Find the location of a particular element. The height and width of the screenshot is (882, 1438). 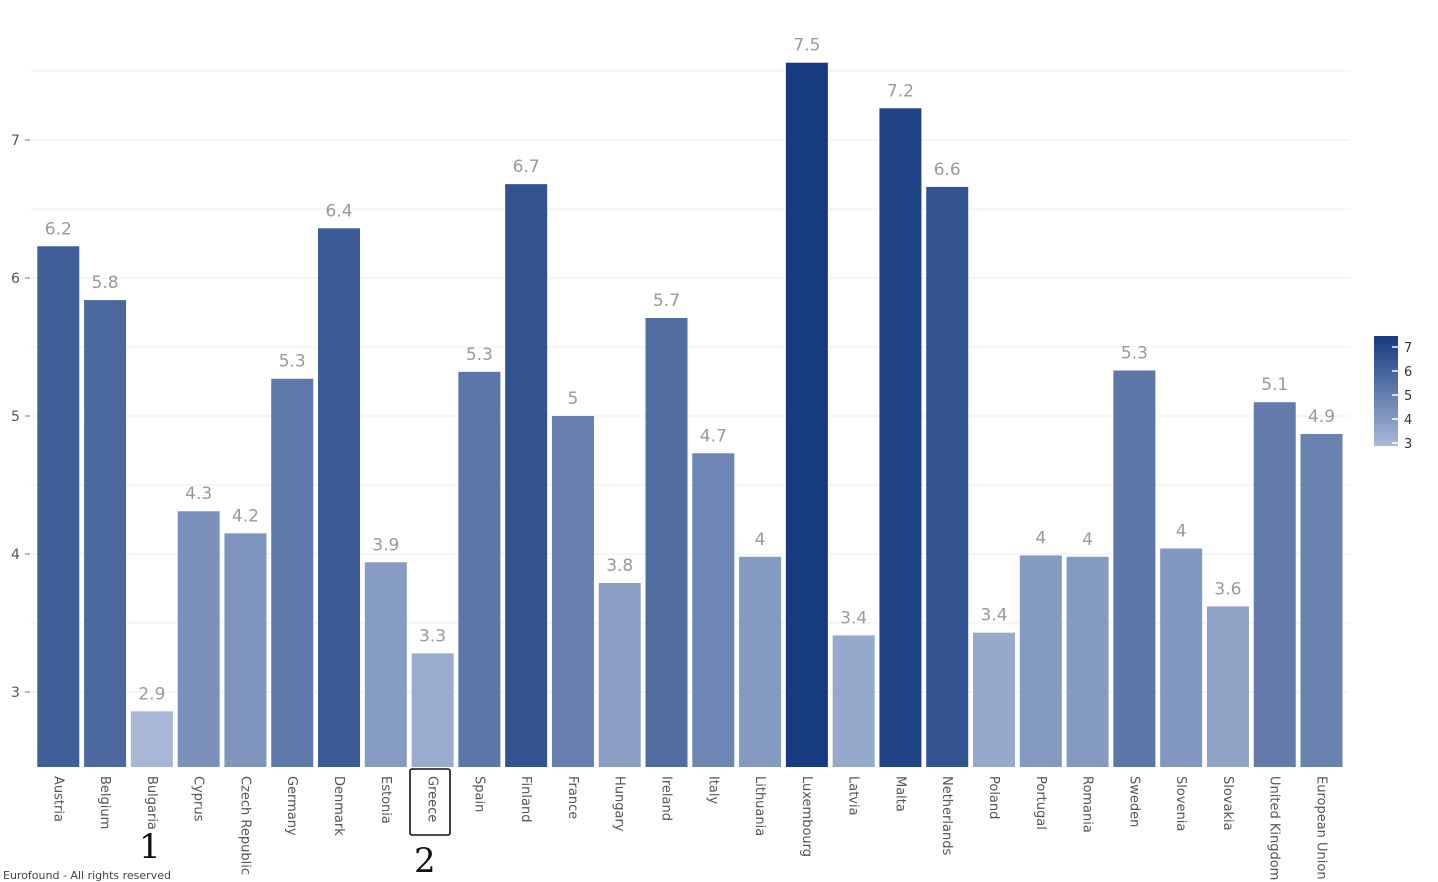

x-tick-label: Italy is located at coordinates (712, 790).